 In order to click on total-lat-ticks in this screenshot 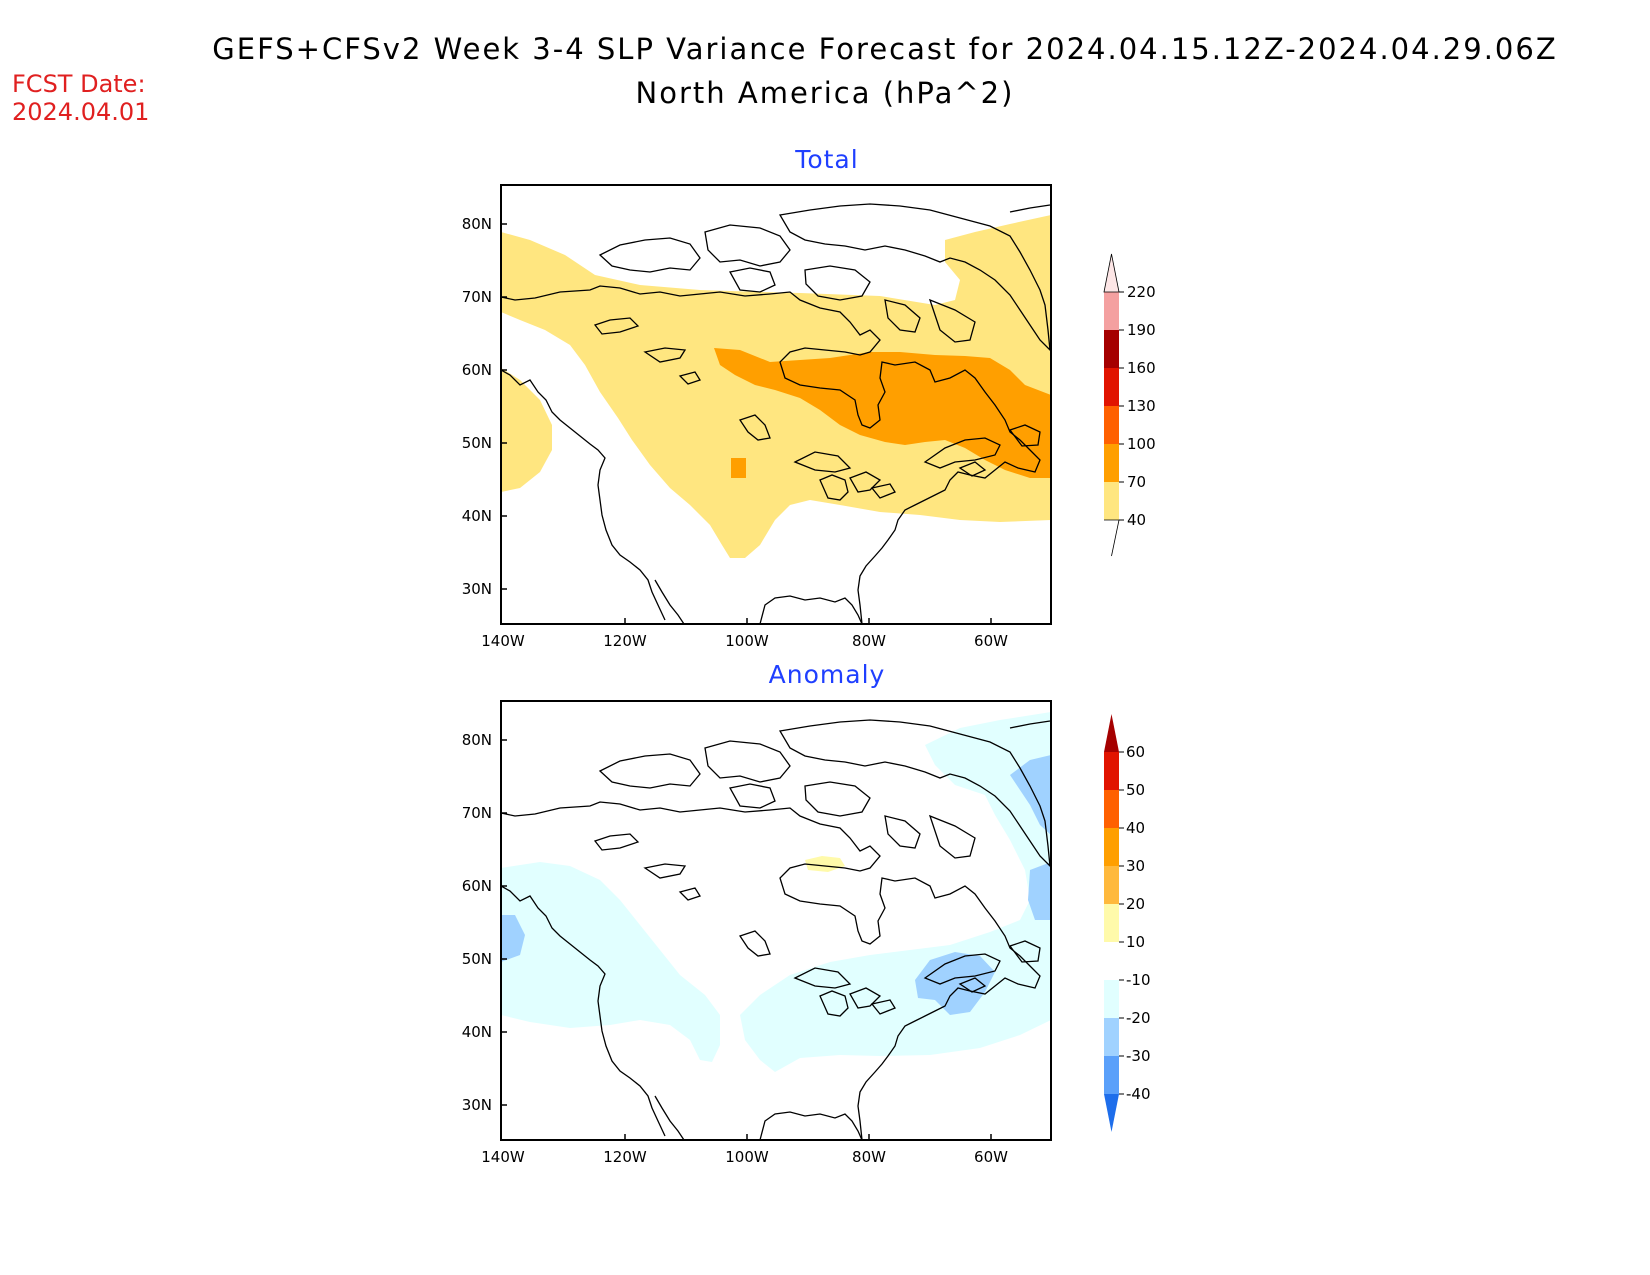, I will do `click(504, 406)`.